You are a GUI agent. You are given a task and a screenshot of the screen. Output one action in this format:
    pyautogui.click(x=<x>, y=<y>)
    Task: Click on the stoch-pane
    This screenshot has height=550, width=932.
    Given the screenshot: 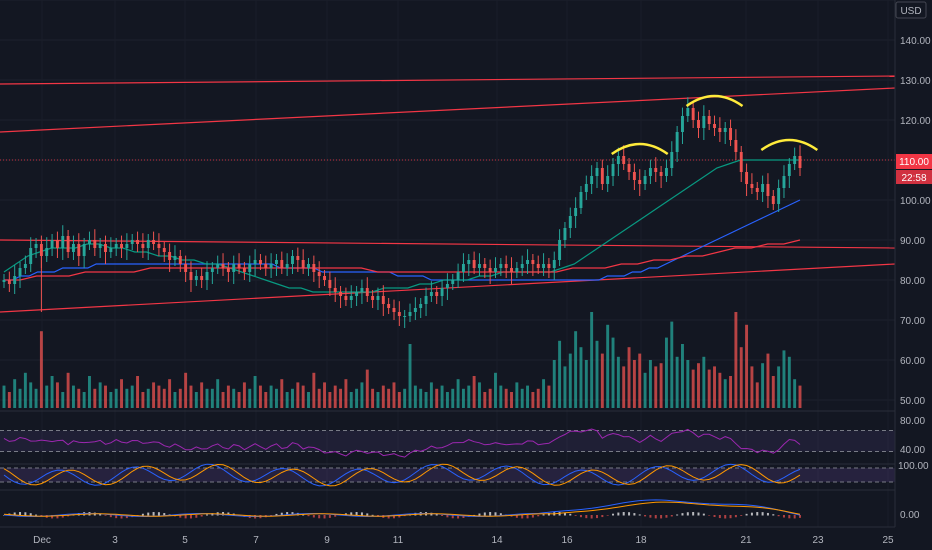 What is the action you would take?
    pyautogui.click(x=447, y=475)
    